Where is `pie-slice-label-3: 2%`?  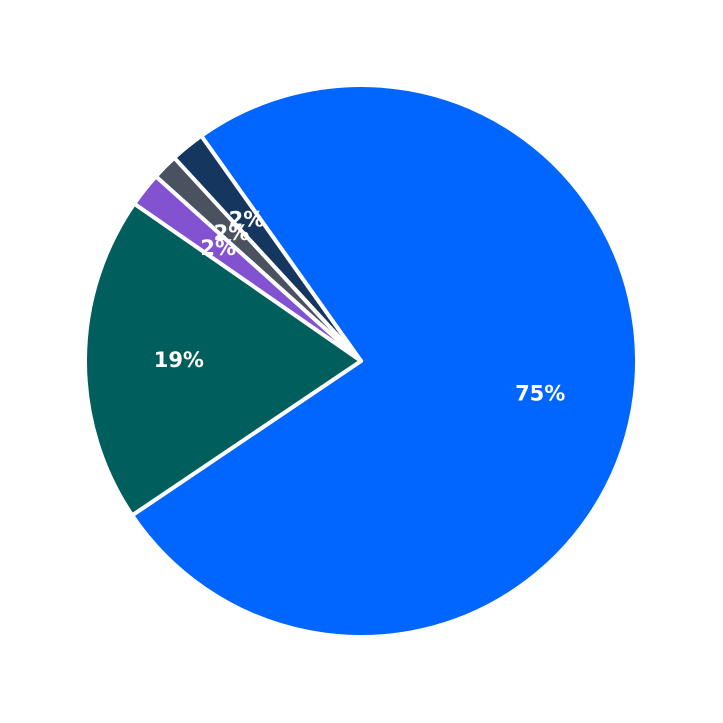 pie-slice-label-3: 2% is located at coordinates (218, 248).